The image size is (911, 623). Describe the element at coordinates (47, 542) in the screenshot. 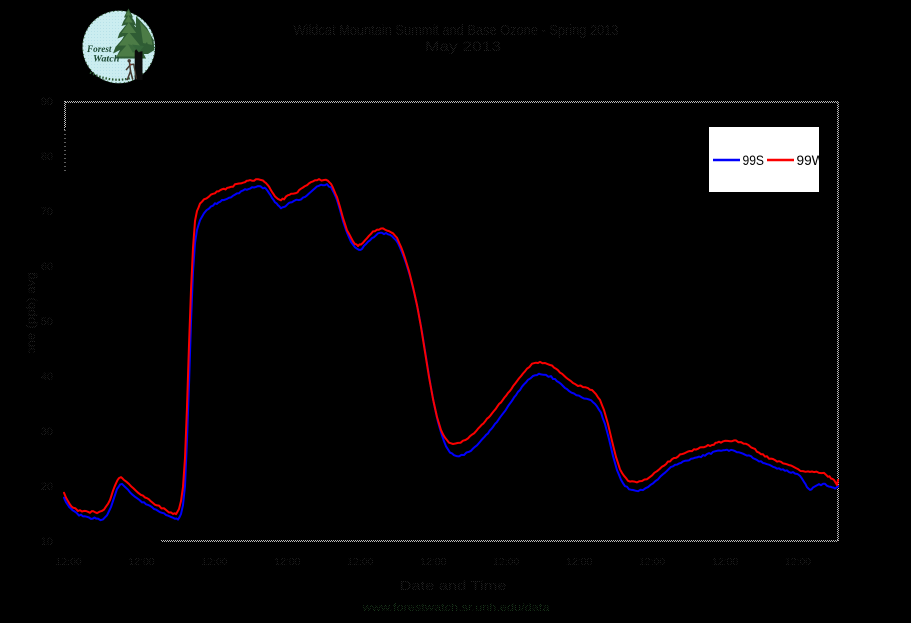

I see `svg-text: 10` at that location.